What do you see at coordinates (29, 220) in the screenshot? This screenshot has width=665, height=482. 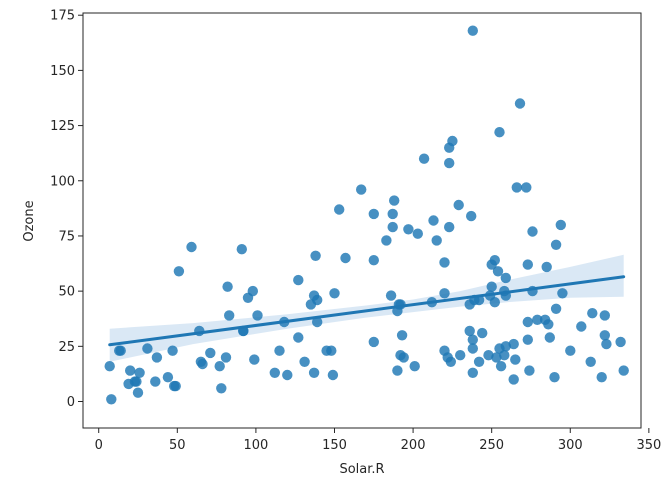 I see `y-axis-label: Ozone` at bounding box center [29, 220].